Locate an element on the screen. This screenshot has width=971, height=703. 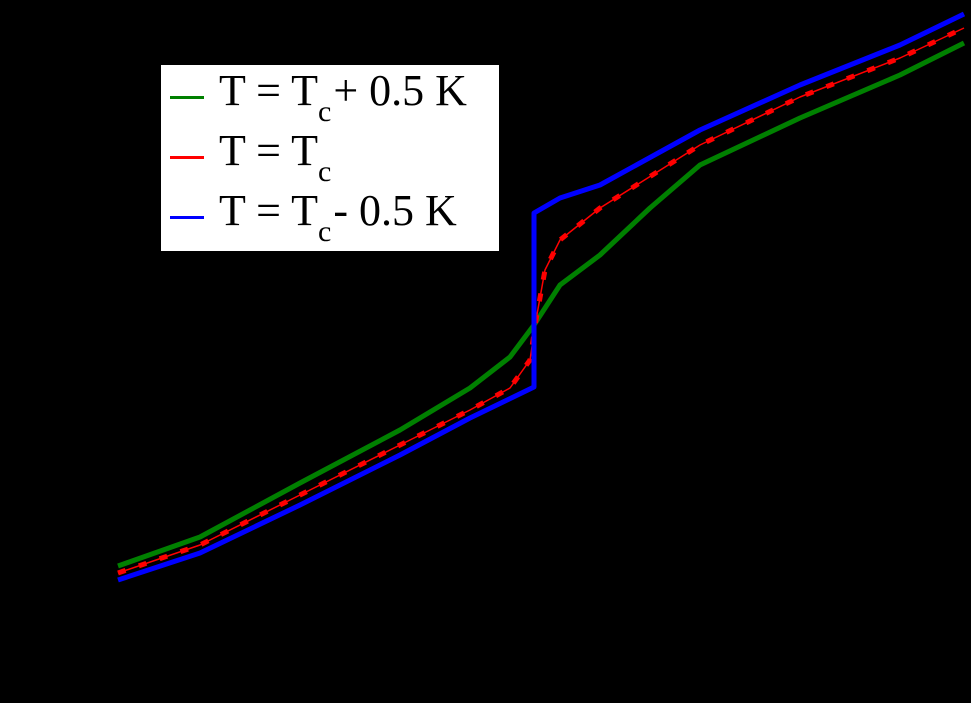
legend-swatch-blue is located at coordinates (187, 217).